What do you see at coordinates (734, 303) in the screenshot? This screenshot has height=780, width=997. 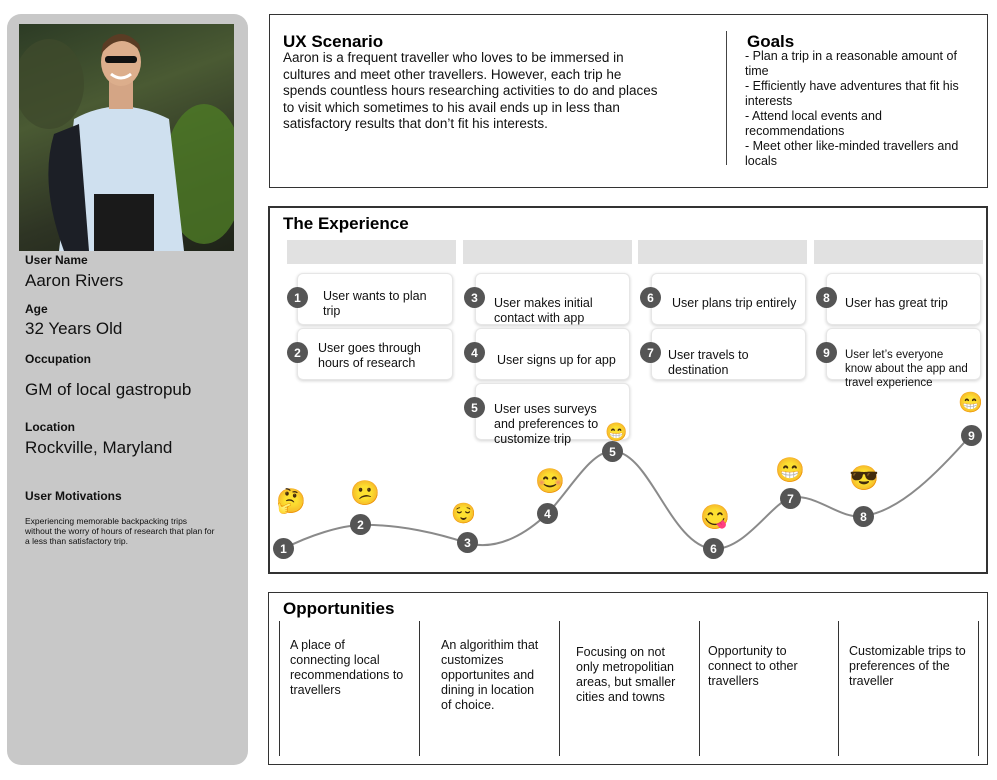 I see `step-text: User plans trip entirely` at bounding box center [734, 303].